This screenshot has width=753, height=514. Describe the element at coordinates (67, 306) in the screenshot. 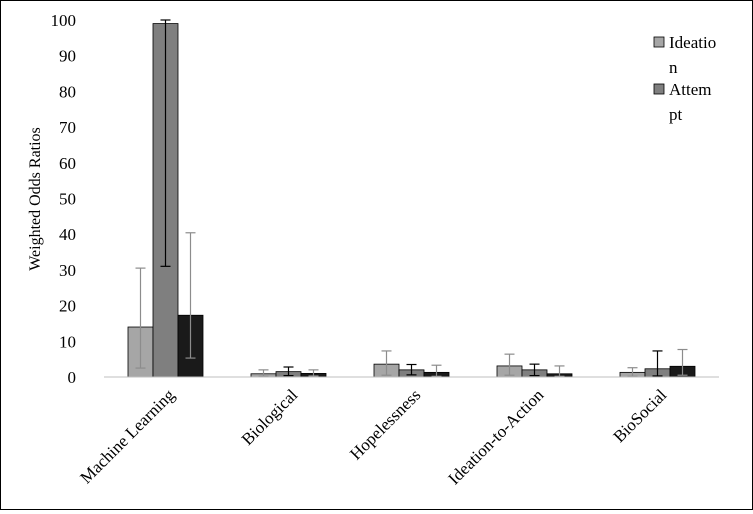

I see `y-tick-label: 20` at that location.